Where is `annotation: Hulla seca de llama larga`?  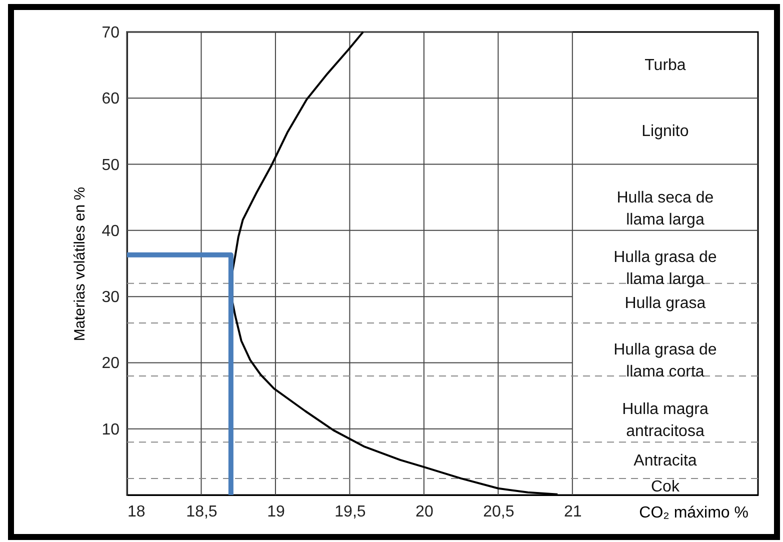
annotation: Hulla seca de llama larga is located at coordinates (665, 208).